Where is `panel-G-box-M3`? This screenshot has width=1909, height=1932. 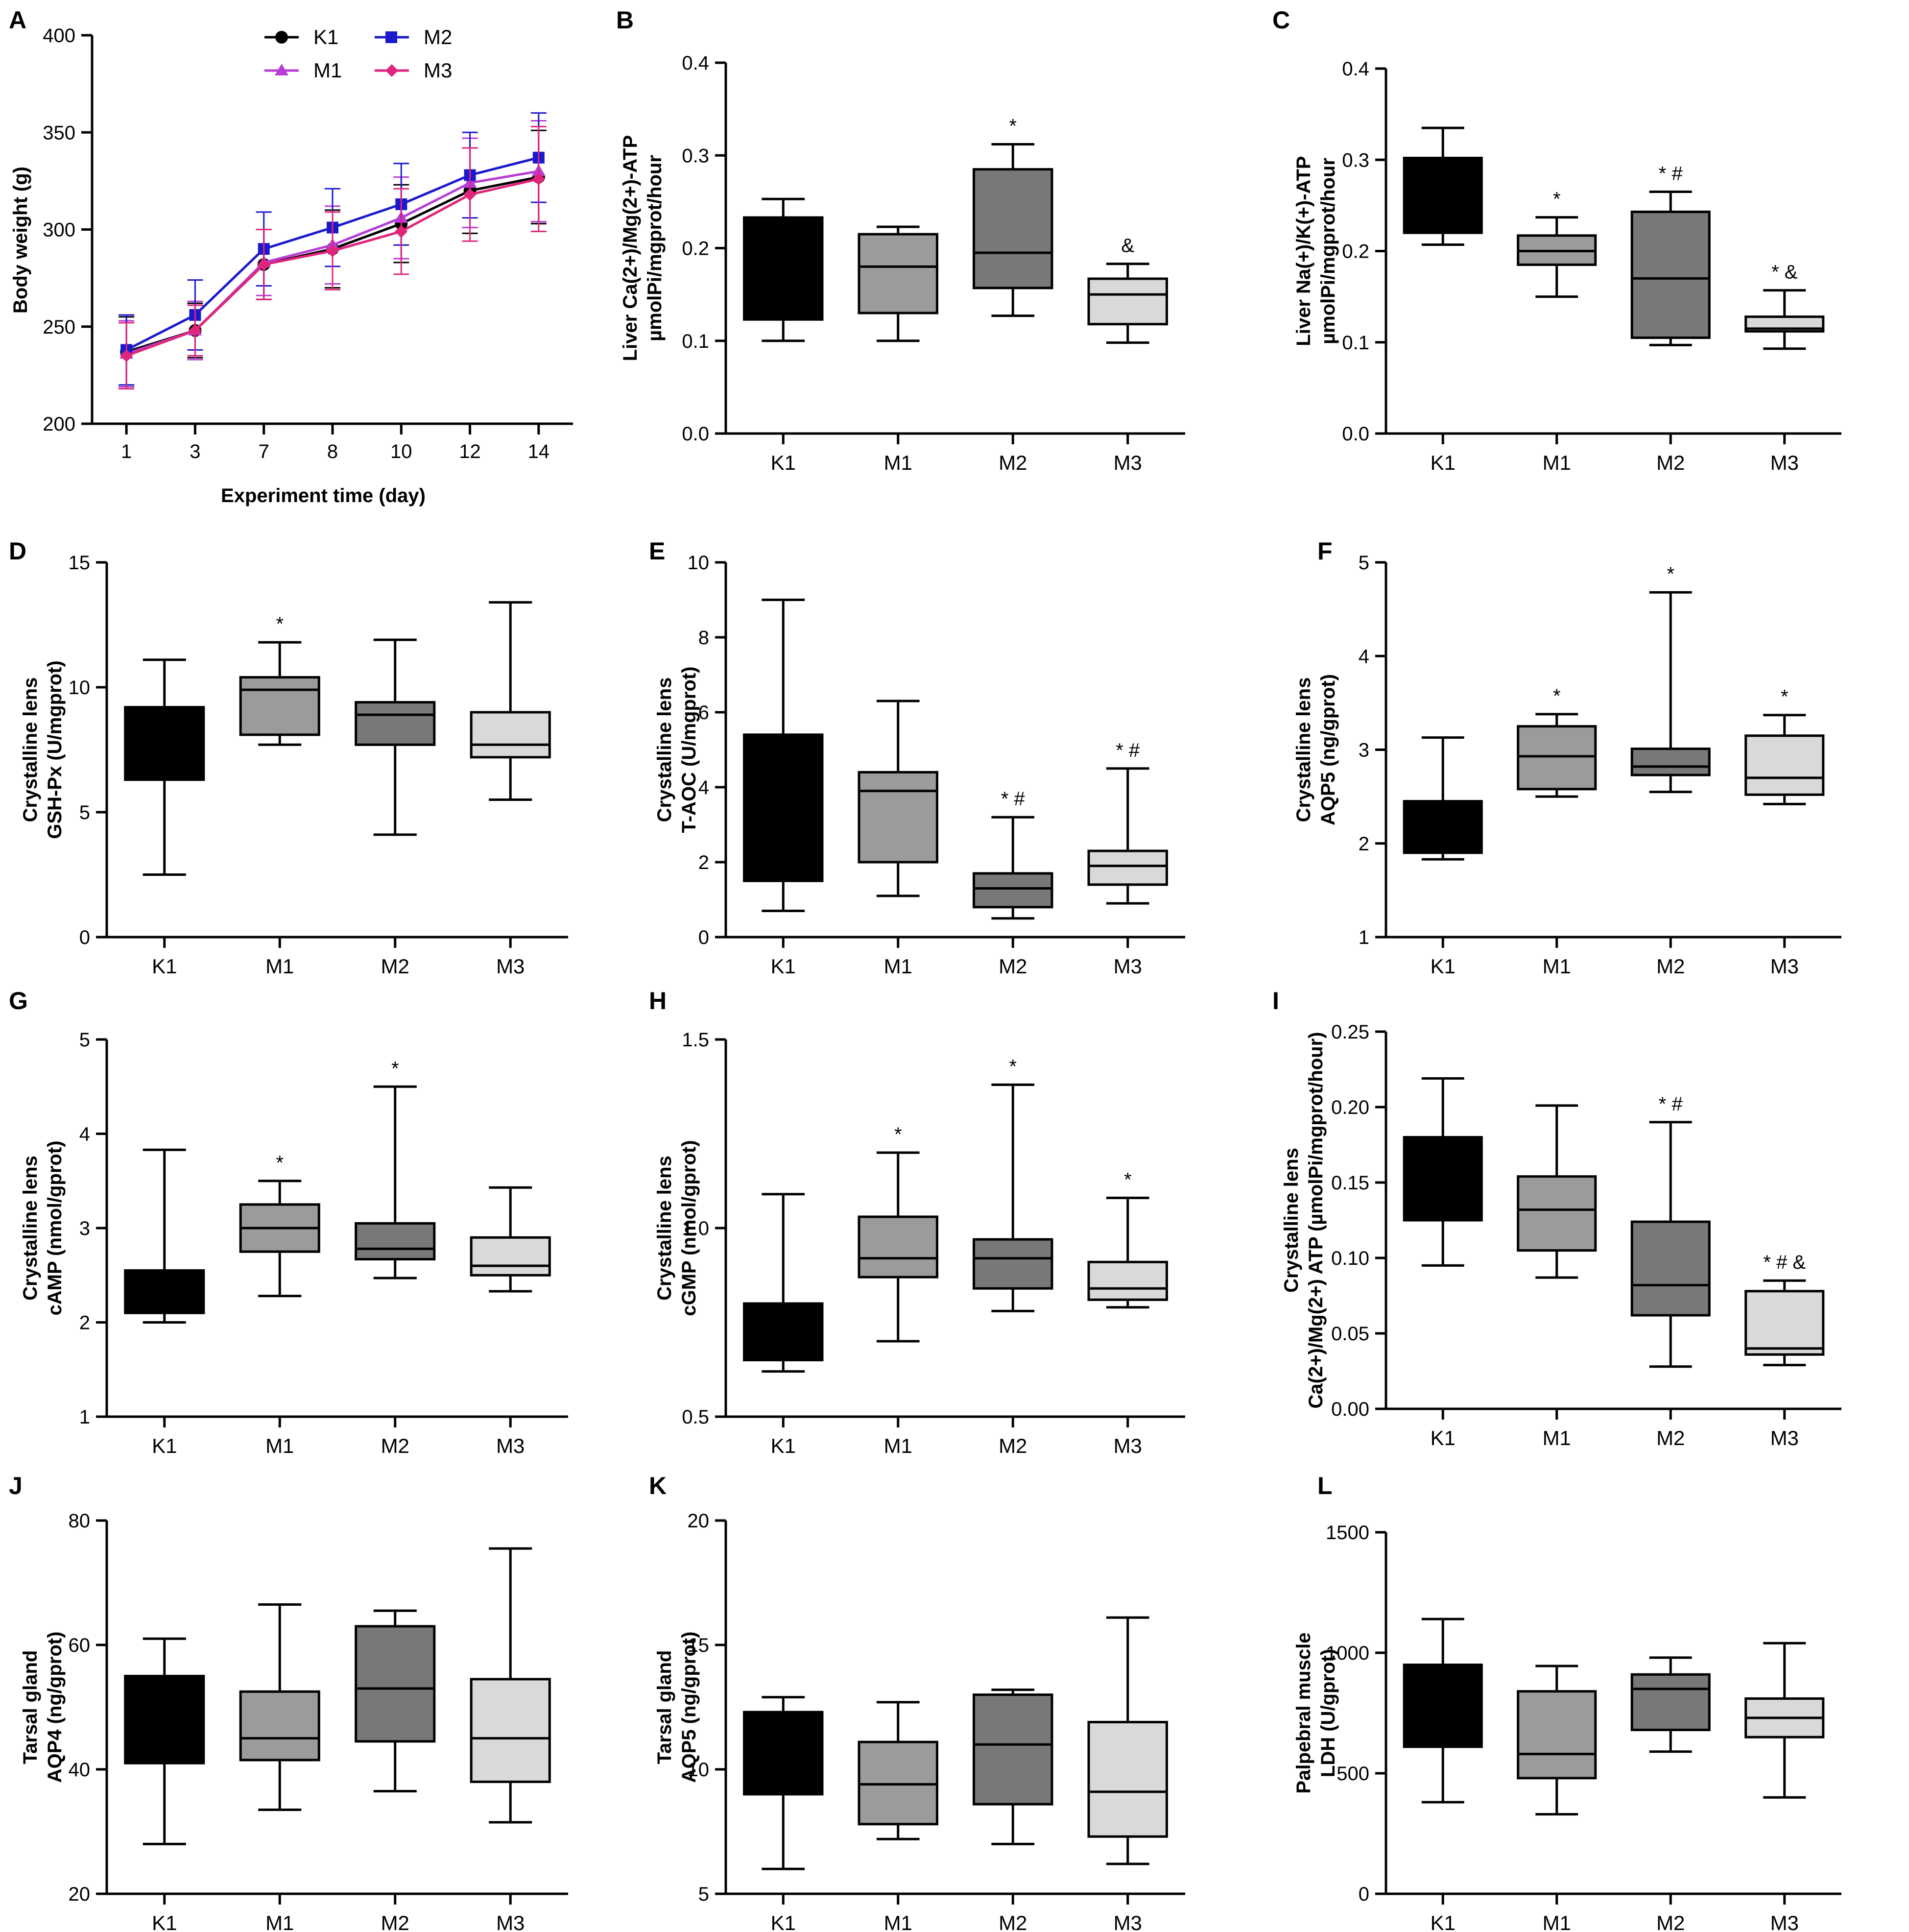
panel-G-box-M3 is located at coordinates (510, 1256).